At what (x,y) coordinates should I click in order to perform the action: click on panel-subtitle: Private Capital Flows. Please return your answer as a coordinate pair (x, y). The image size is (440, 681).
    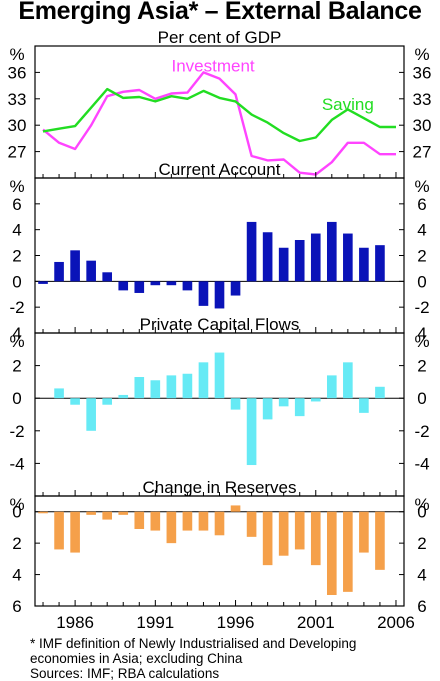
    Looking at the image, I should click on (220, 324).